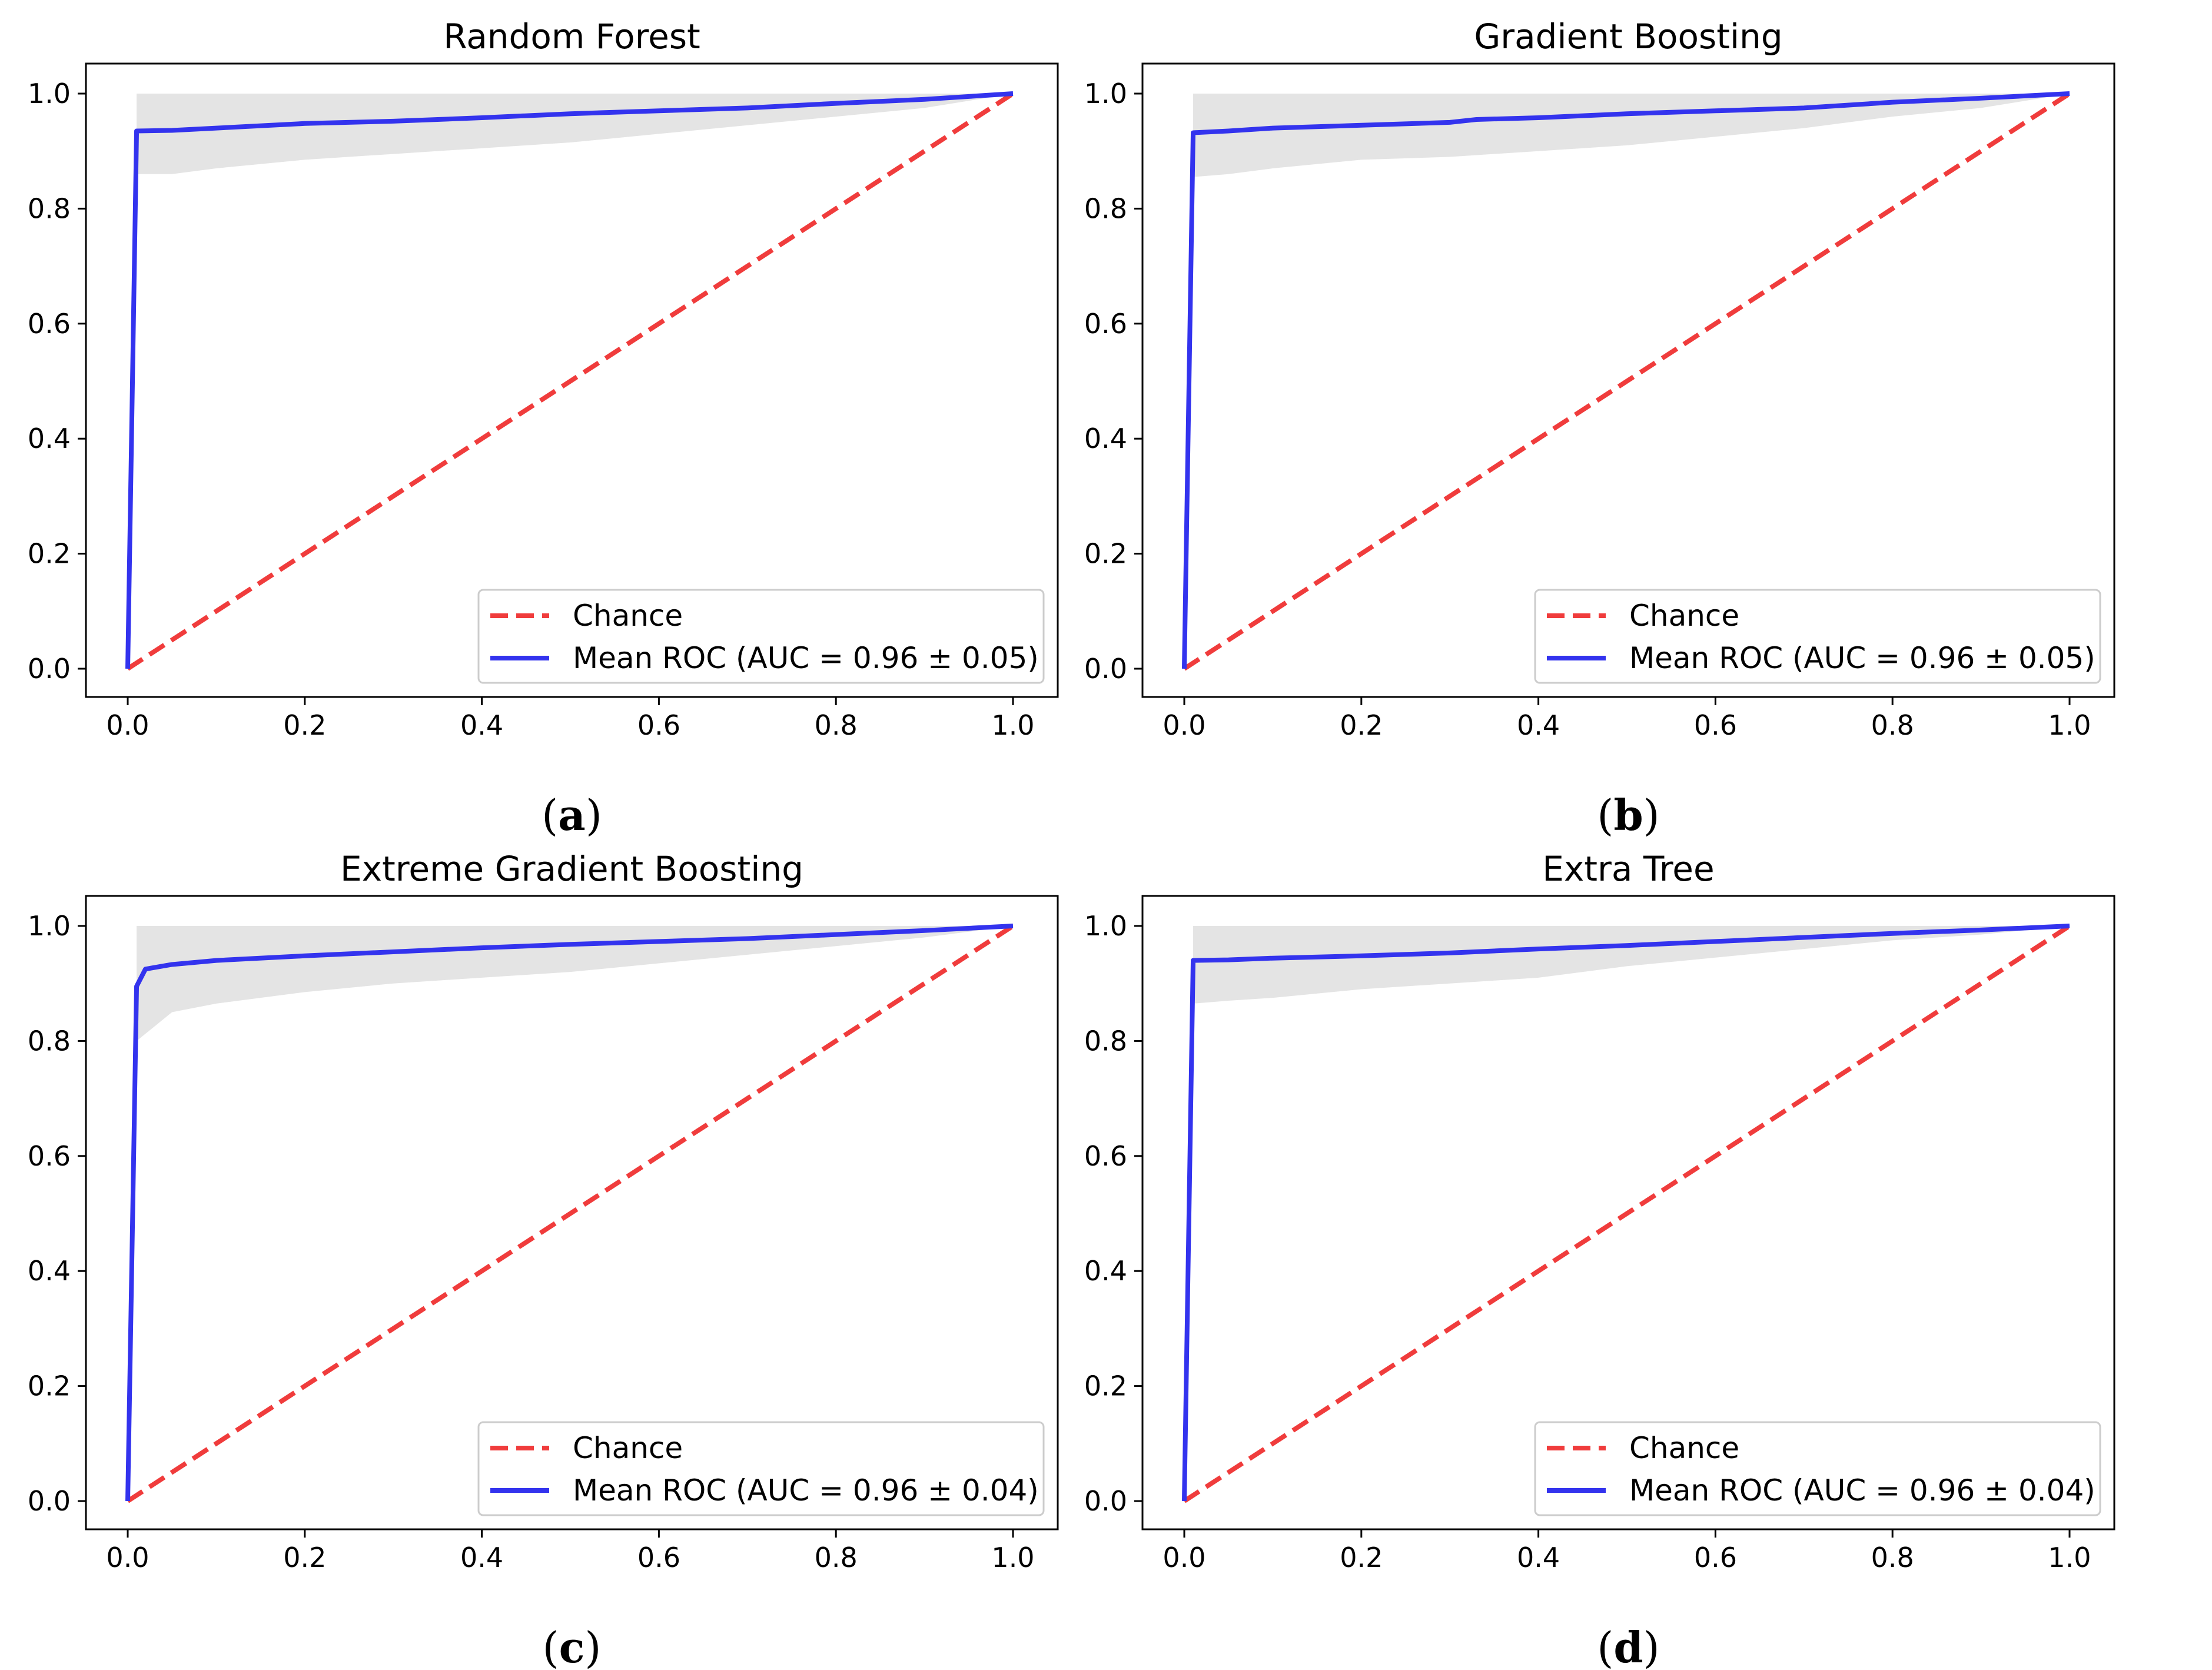 Image resolution: width=2212 pixels, height=1670 pixels. Describe the element at coordinates (1628, 869) in the screenshot. I see `chart-title: Extra Tree` at that location.